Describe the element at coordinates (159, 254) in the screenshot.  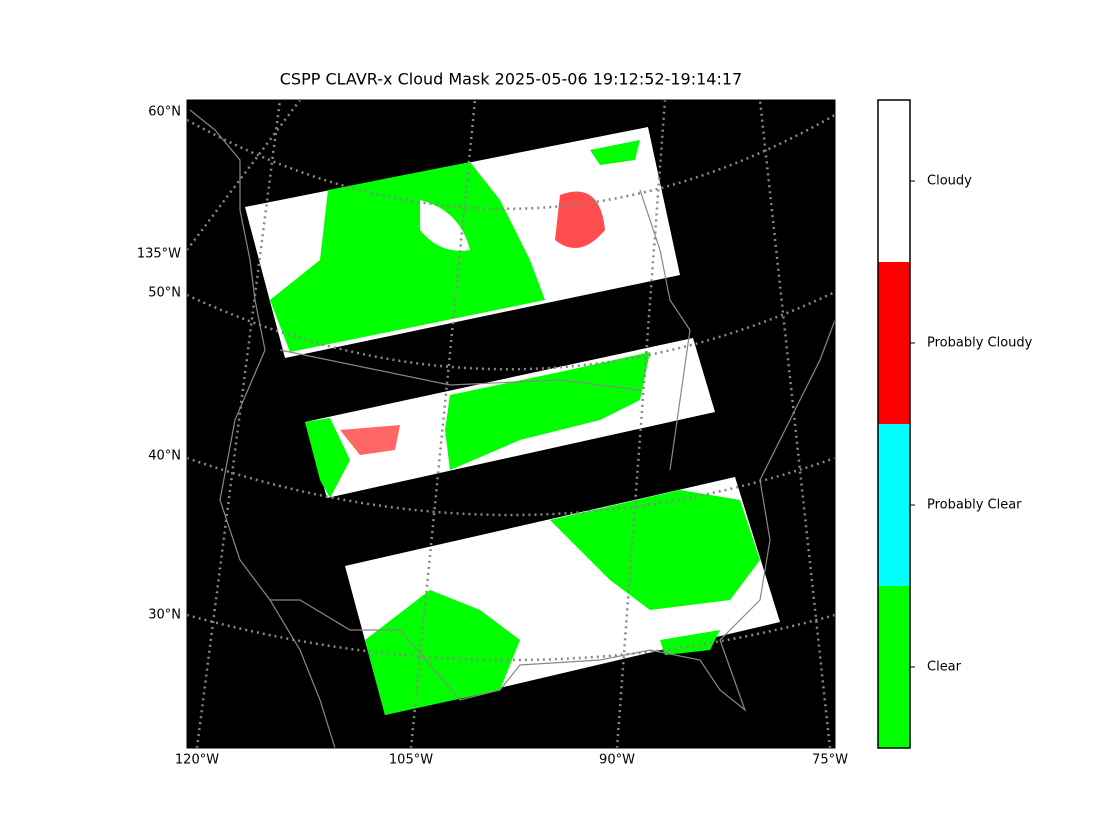
I see `lon-label: 135°W` at that location.